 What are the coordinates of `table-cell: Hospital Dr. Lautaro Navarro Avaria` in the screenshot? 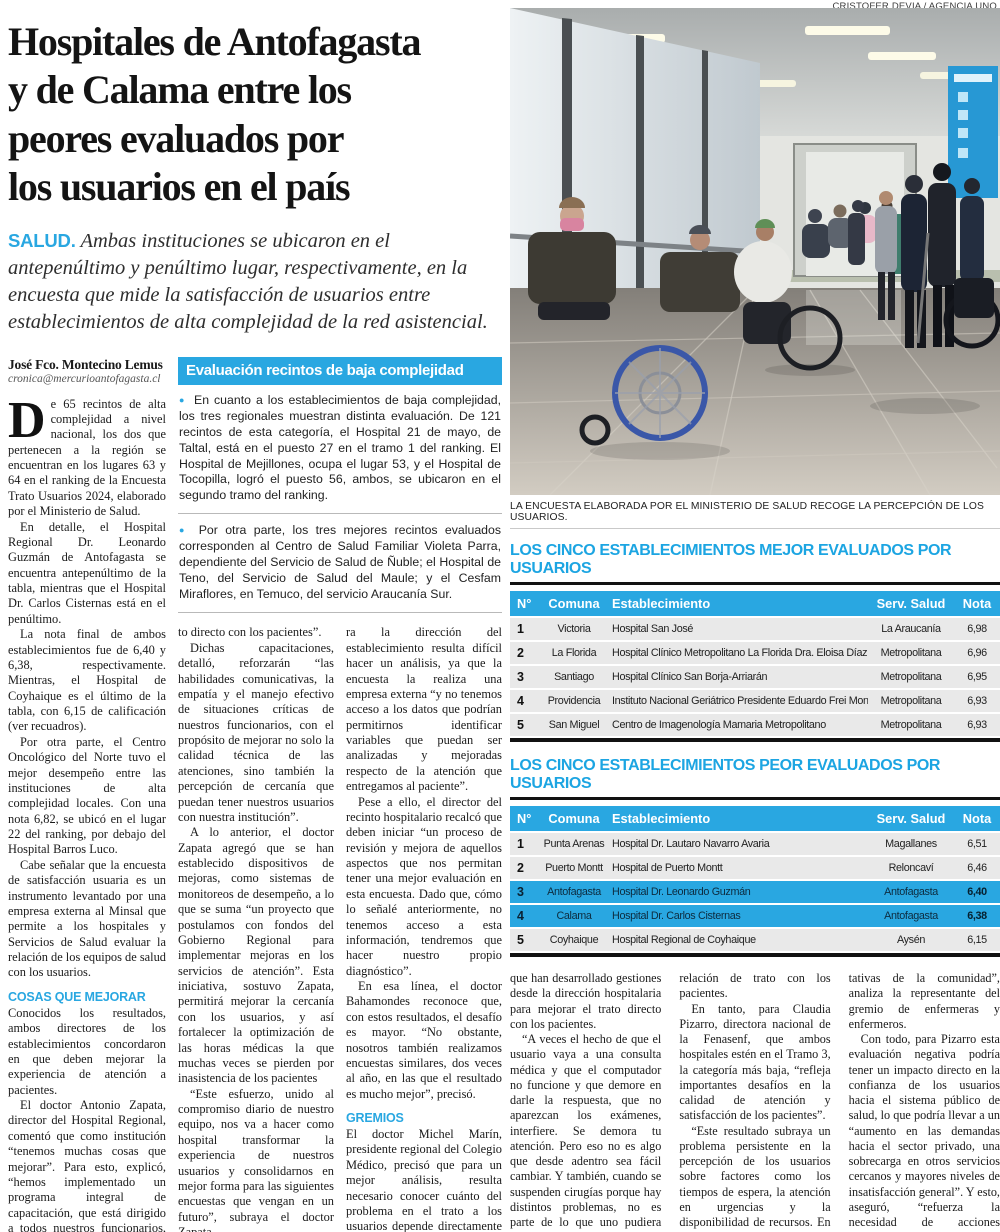 It's located at (691, 844).